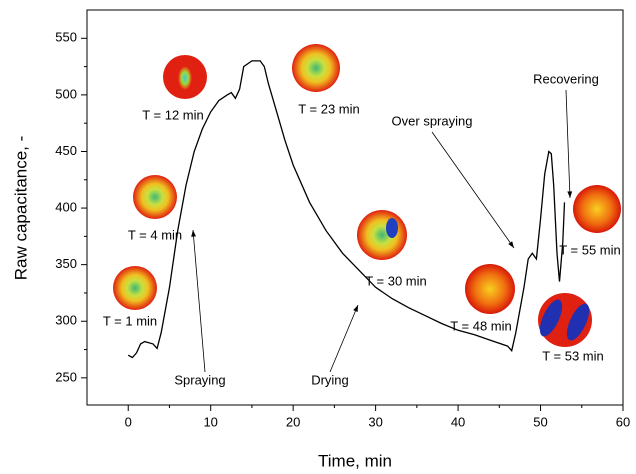 The height and width of the screenshot is (474, 636). Describe the element at coordinates (481, 325) in the screenshot. I see `snapshot-label: T = 48 min` at that location.